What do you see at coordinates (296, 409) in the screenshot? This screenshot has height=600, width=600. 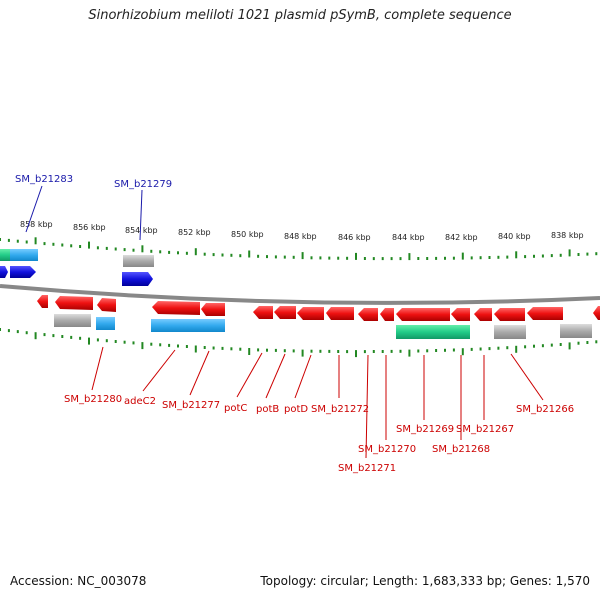 I see `gene-label: potD` at bounding box center [296, 409].